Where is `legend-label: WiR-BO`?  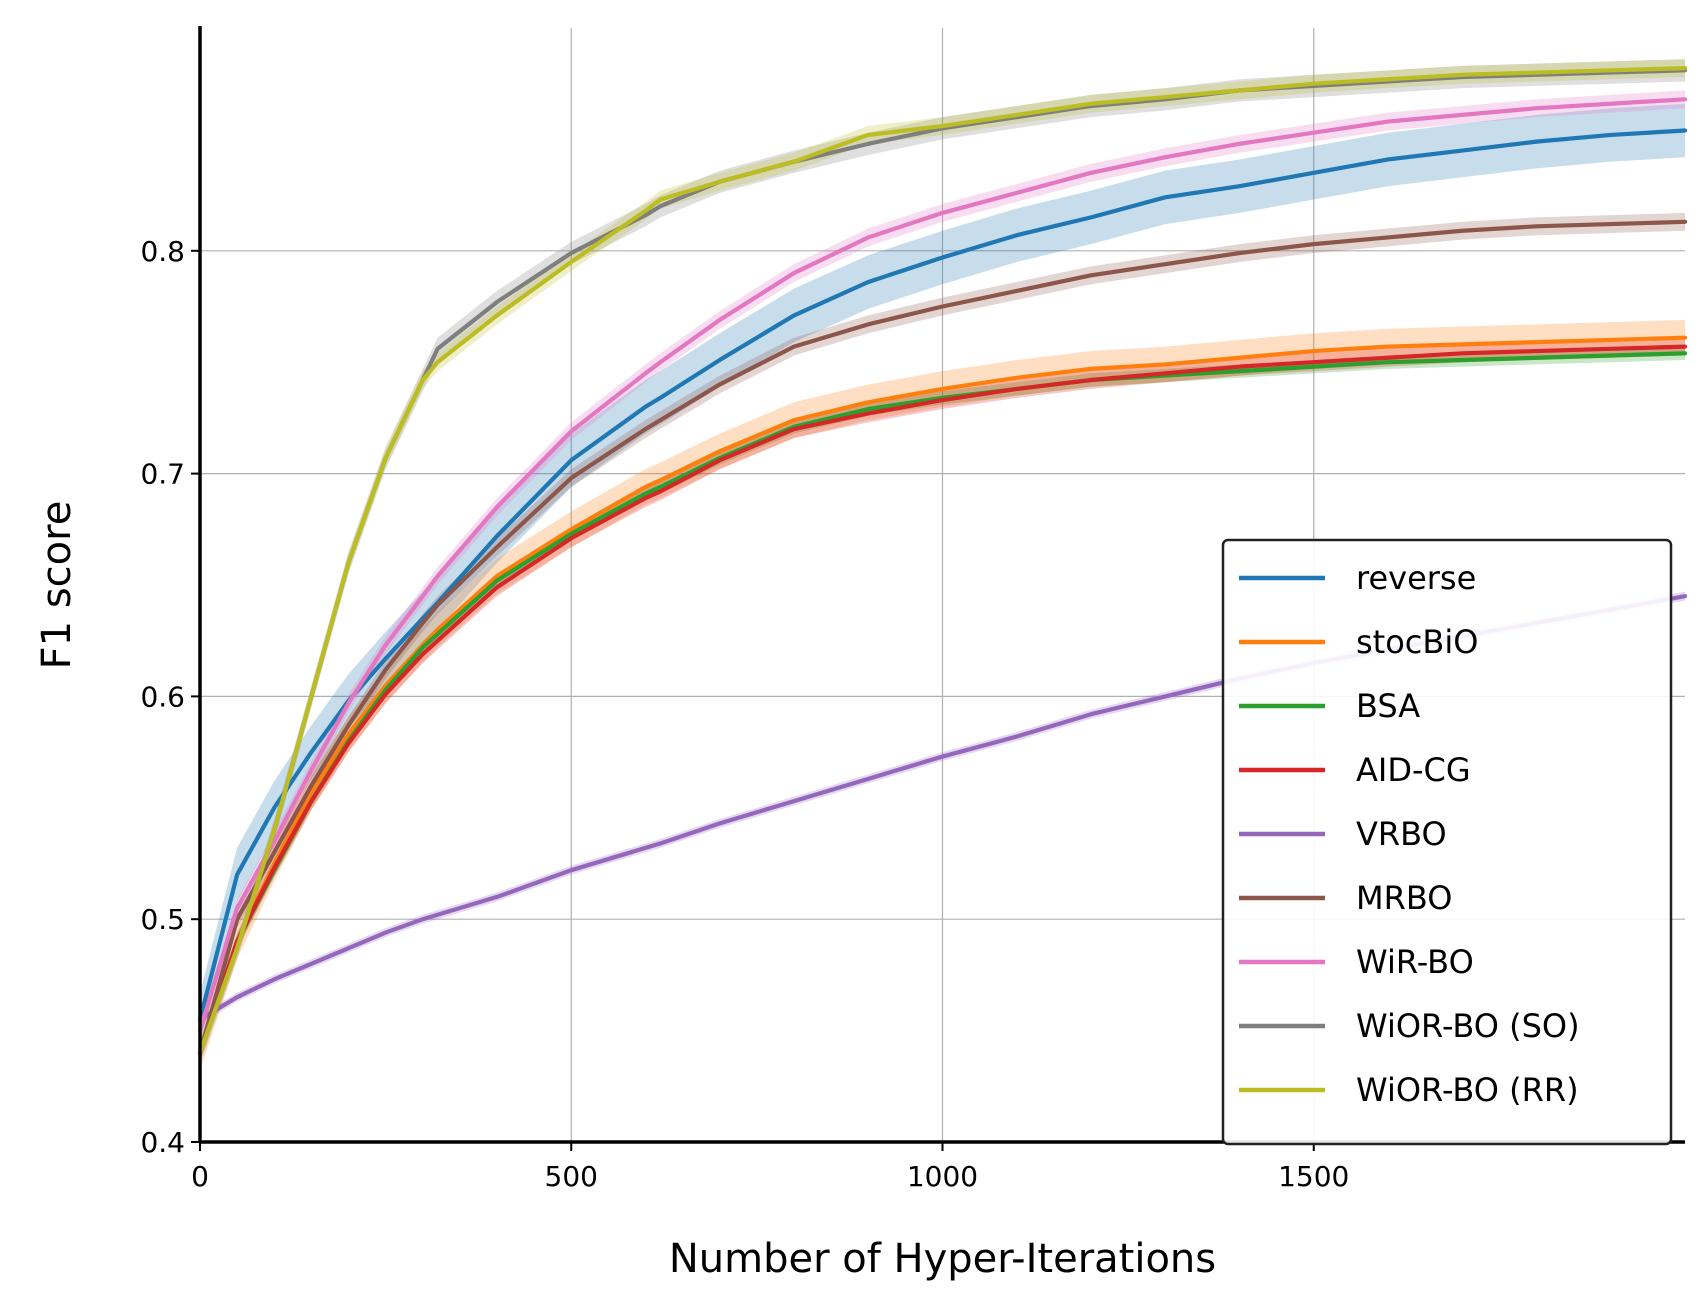
legend-label: WiR-BO is located at coordinates (1415, 962).